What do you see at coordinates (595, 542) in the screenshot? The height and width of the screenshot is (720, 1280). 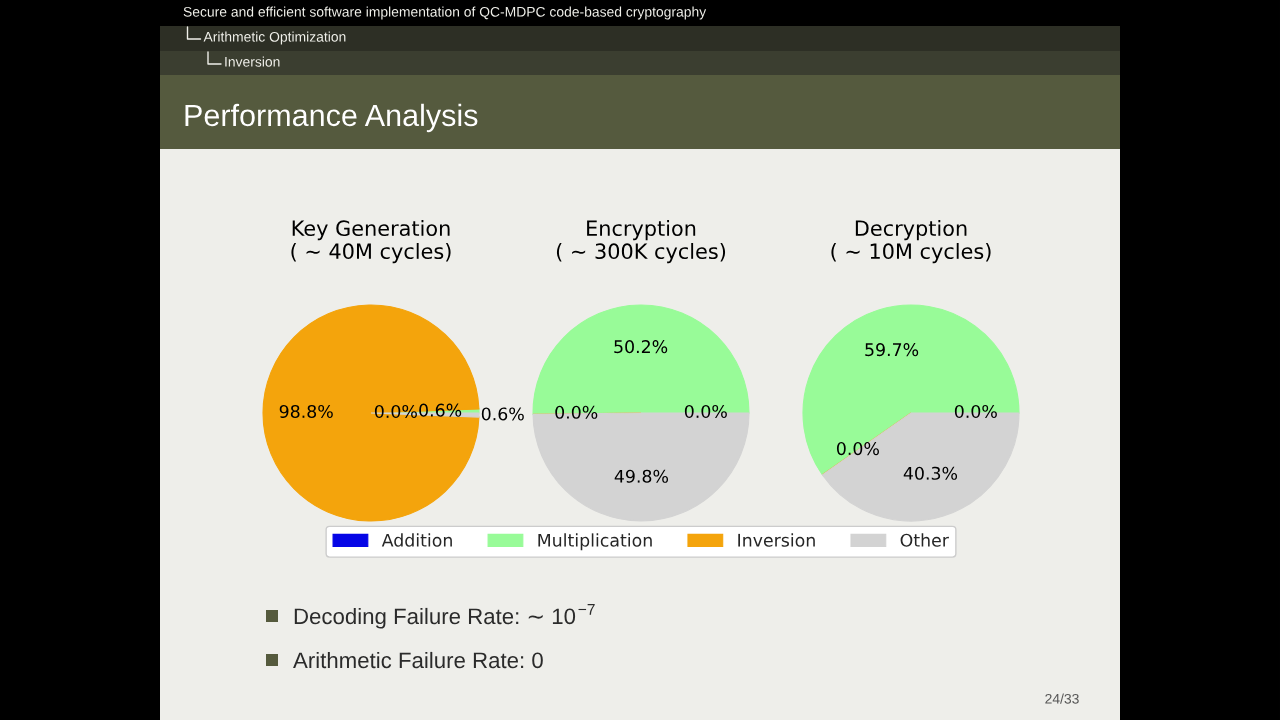 I see `legend-label: Multiplication` at bounding box center [595, 542].